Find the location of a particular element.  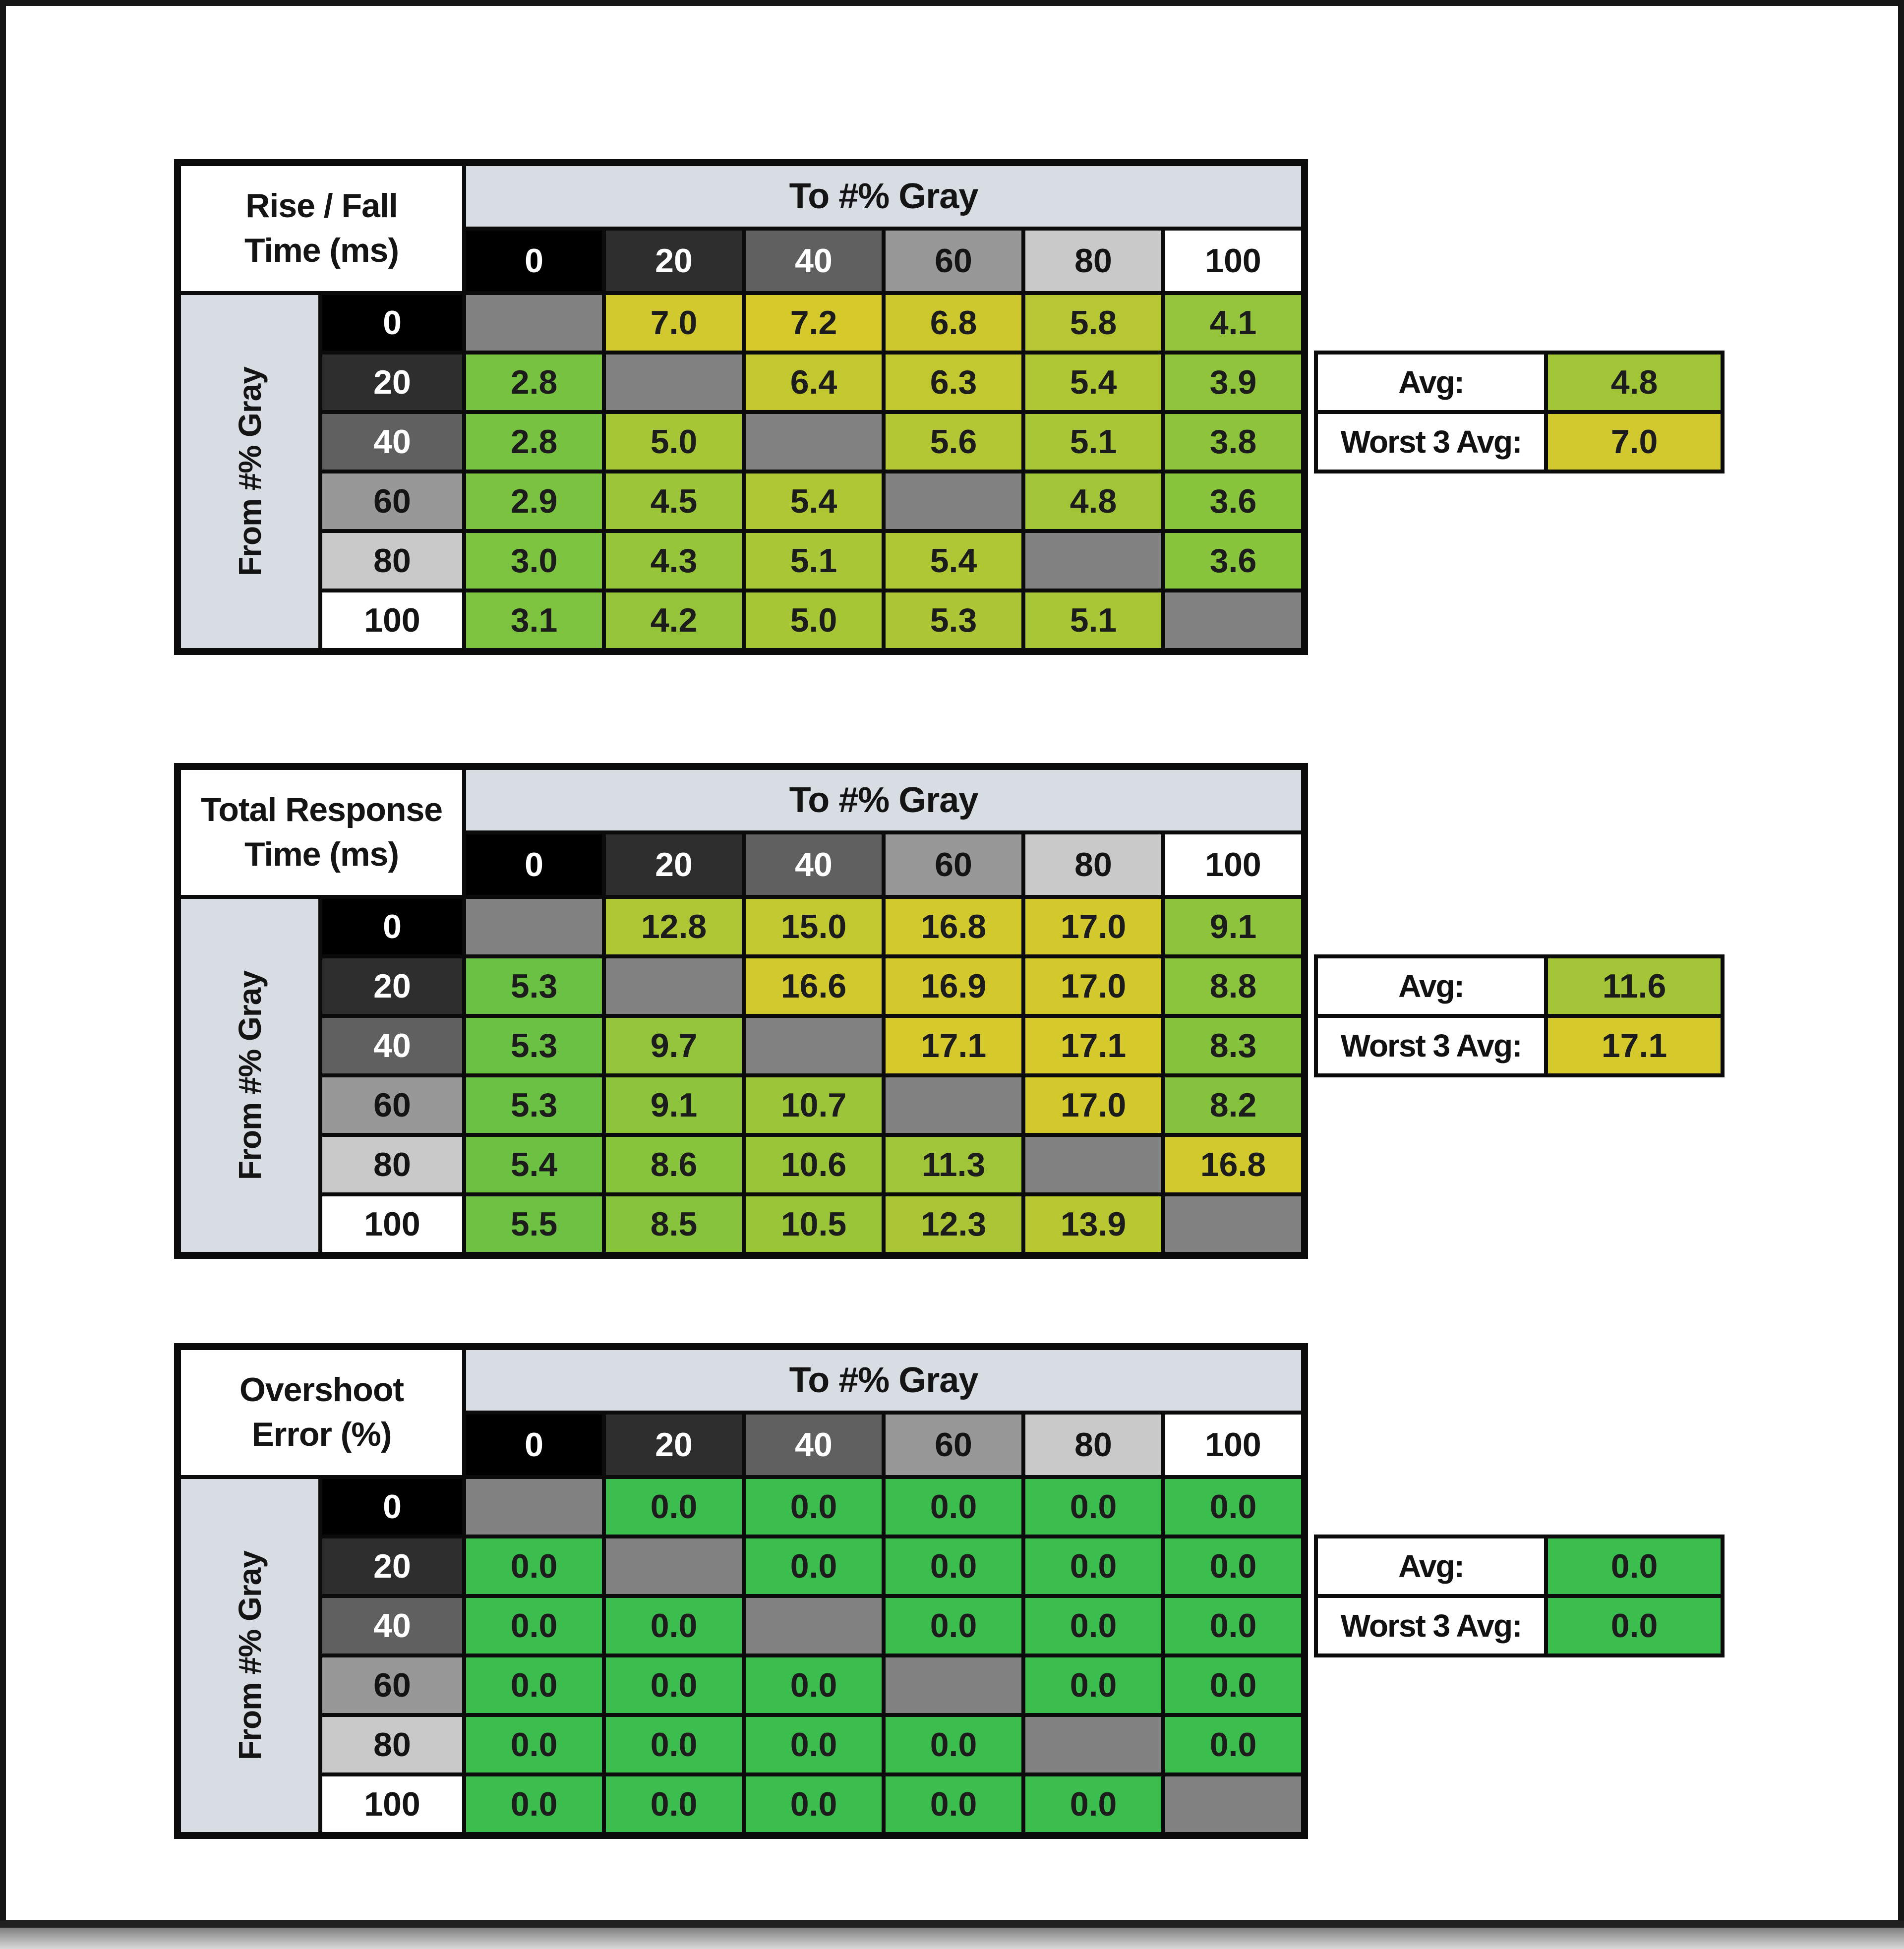

col-header-40: 40 is located at coordinates (814, 1445).